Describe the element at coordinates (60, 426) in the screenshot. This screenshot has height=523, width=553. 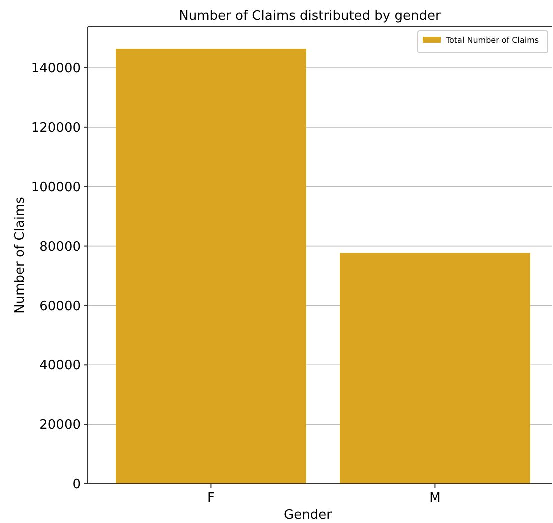
I see `y-tick-label: 20000` at that location.